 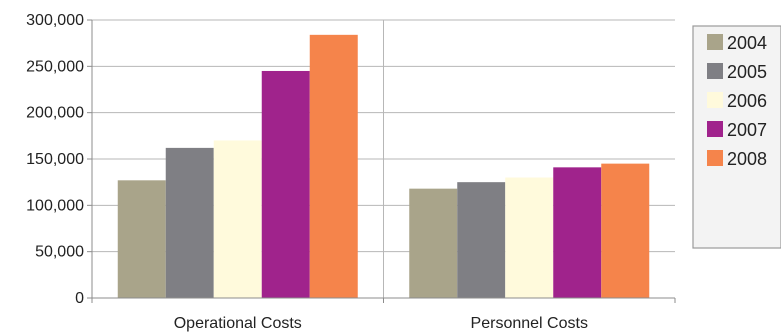 What do you see at coordinates (55, 20) in the screenshot?
I see `y-tick-label: 300,000` at bounding box center [55, 20].